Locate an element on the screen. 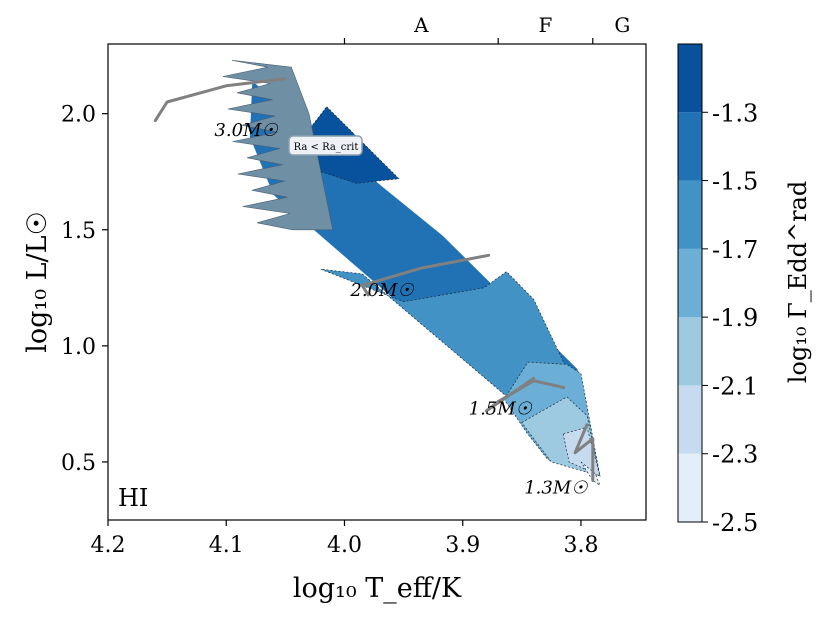  x-tick-label-0: 4.2 is located at coordinates (108, 545).